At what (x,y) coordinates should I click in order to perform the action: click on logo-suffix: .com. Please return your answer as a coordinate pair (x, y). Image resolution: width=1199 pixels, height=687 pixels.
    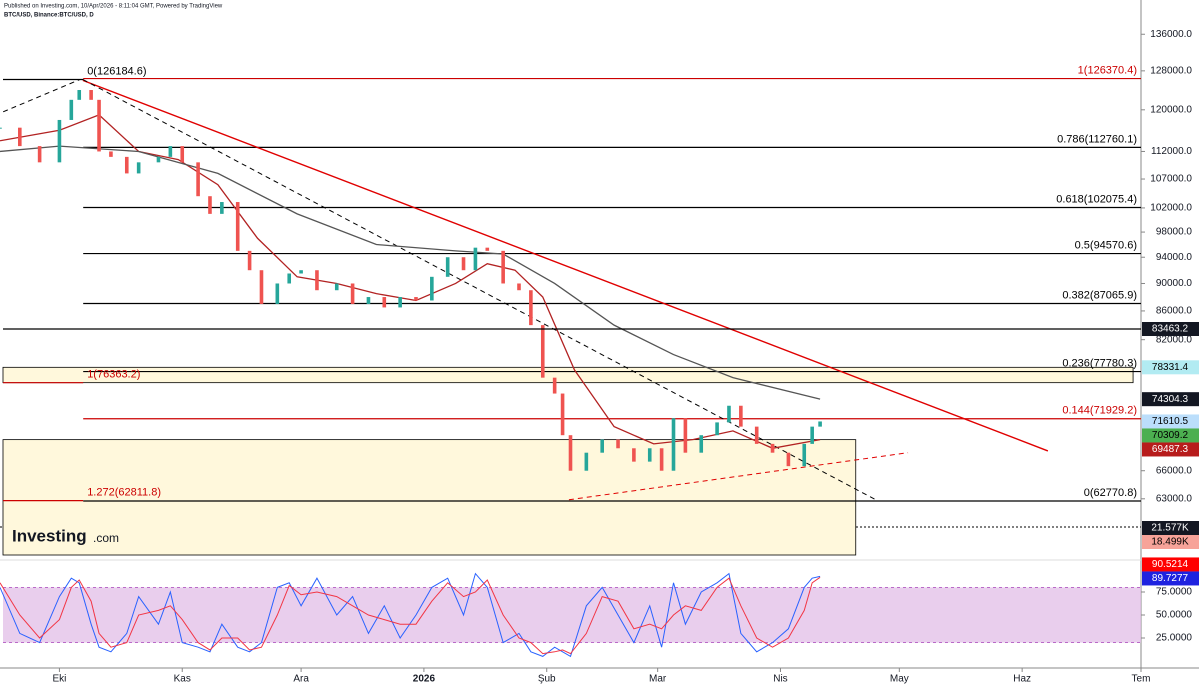
    Looking at the image, I should click on (106, 538).